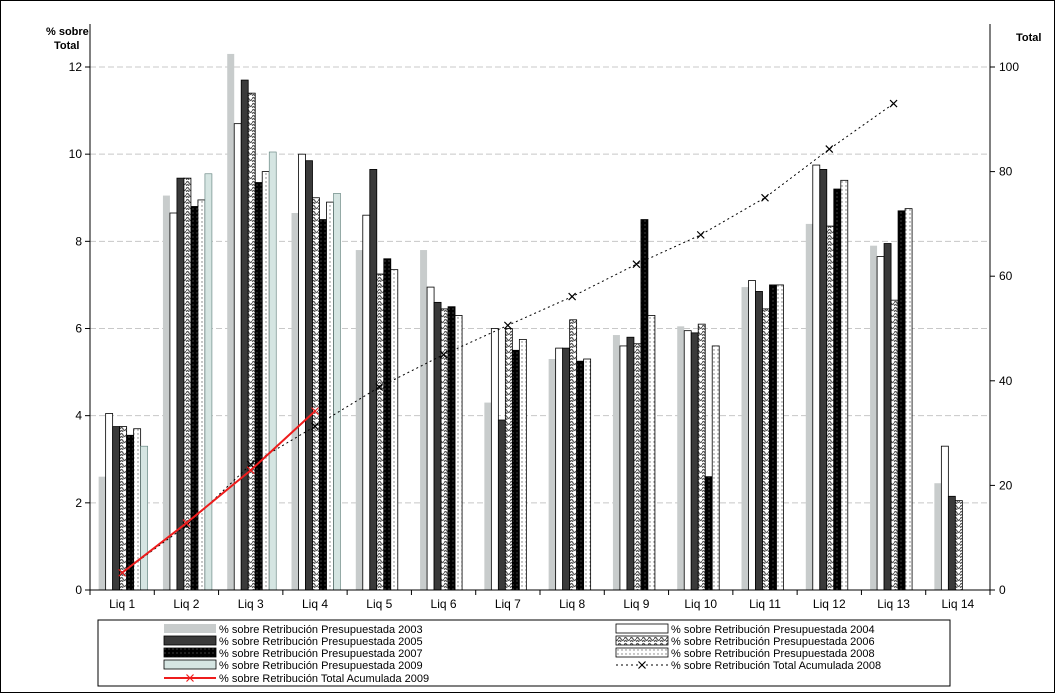  What do you see at coordinates (78, 329) in the screenshot?
I see `y-left-tick-label: 6` at bounding box center [78, 329].